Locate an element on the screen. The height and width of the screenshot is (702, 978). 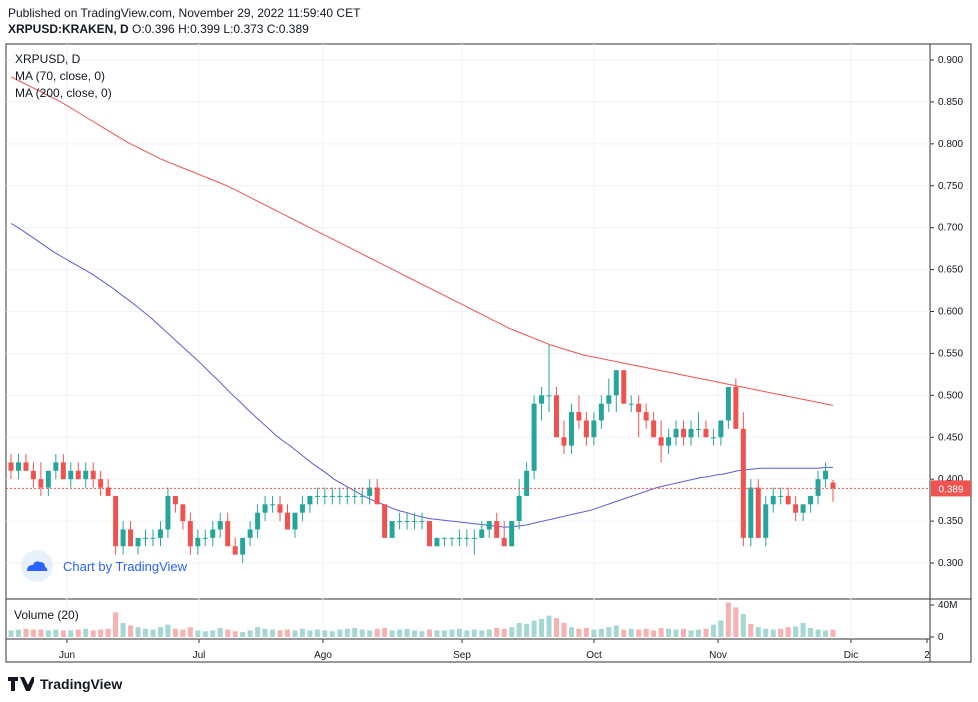
y-tick-label: 0.450 is located at coordinates (950, 437).